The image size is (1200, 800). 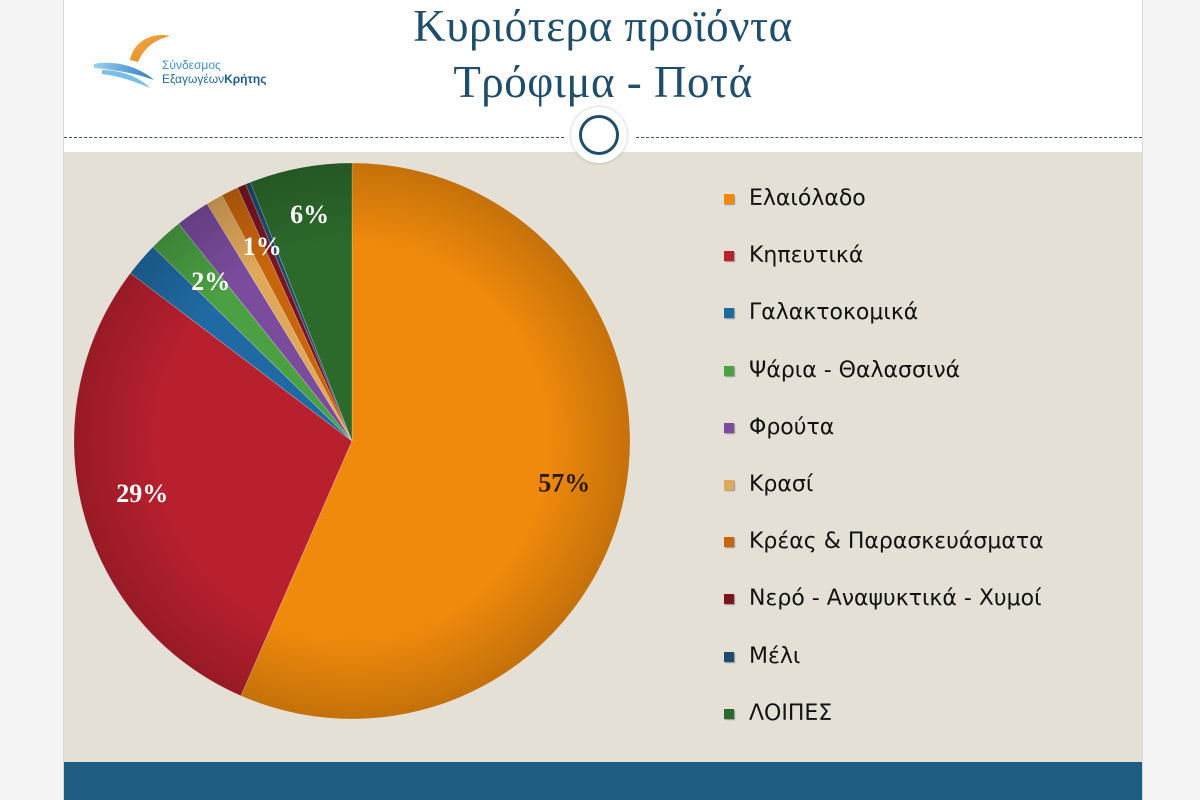 I want to click on page-margin-left, so click(x=29, y=400).